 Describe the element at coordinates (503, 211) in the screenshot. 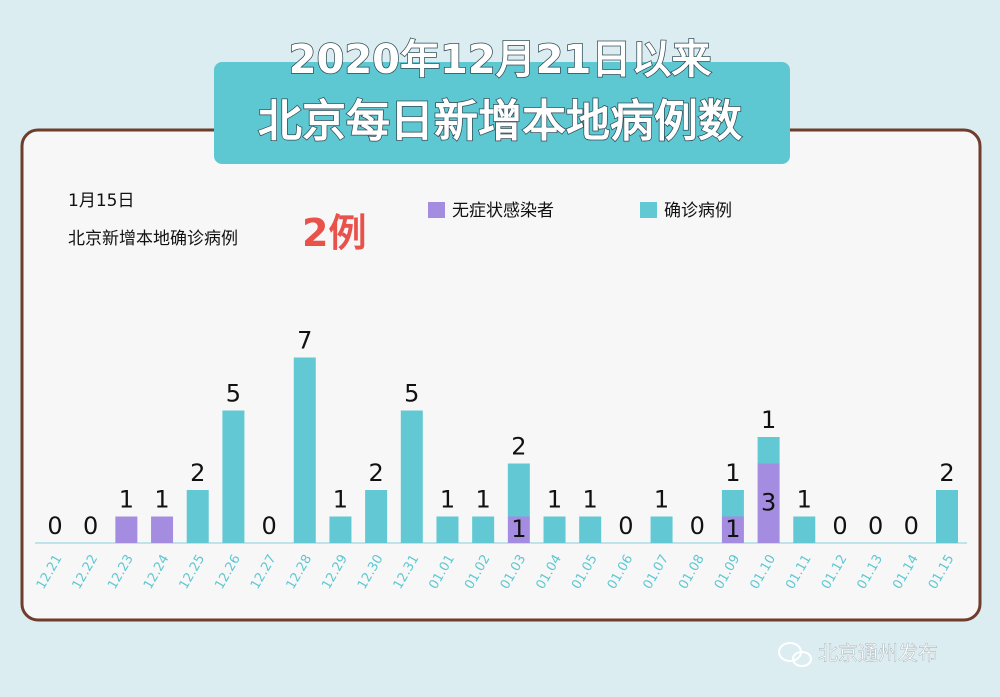

I see `legend-label: 无症状感染者` at that location.